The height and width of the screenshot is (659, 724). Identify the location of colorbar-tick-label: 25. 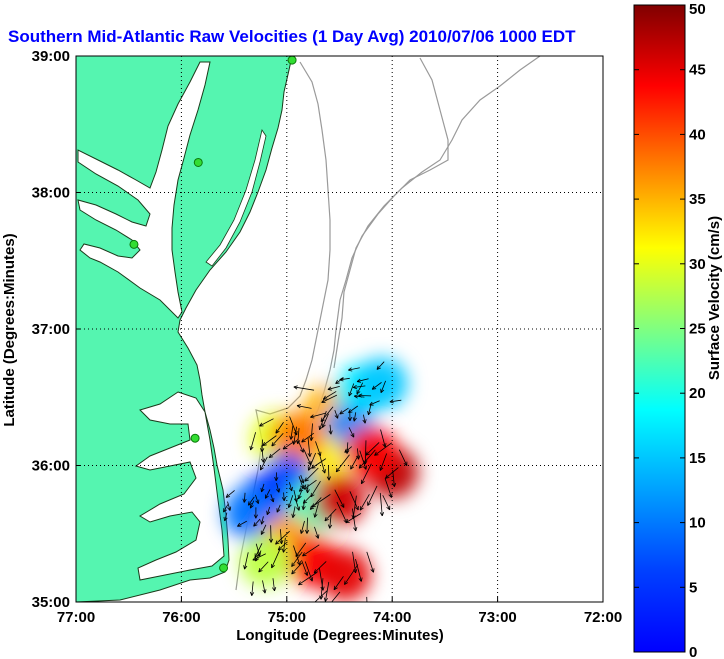
(697, 329).